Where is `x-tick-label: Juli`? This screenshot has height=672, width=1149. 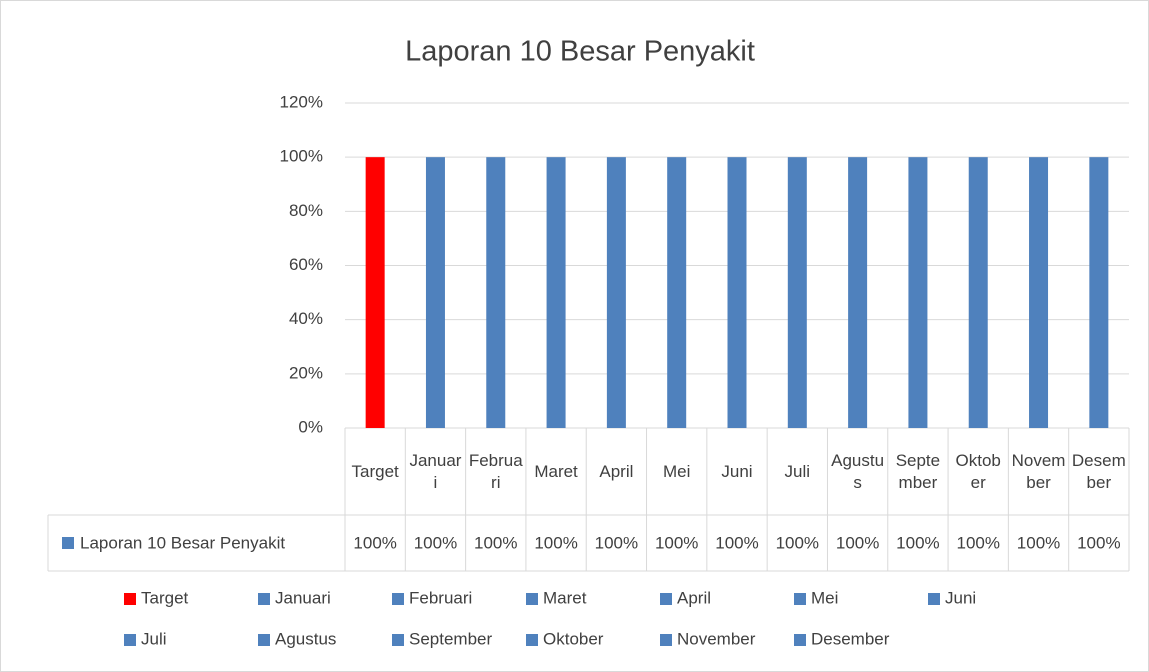
x-tick-label: Juli is located at coordinates (797, 471).